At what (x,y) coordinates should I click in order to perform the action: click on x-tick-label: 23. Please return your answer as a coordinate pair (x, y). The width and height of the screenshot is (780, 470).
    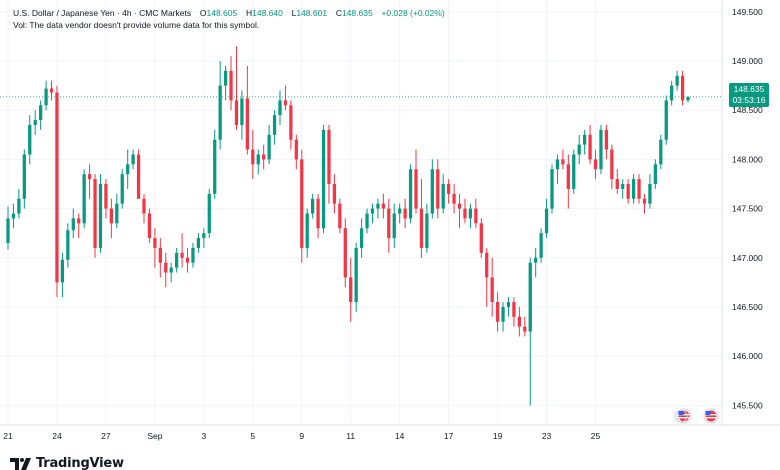
    Looking at the image, I should click on (547, 436).